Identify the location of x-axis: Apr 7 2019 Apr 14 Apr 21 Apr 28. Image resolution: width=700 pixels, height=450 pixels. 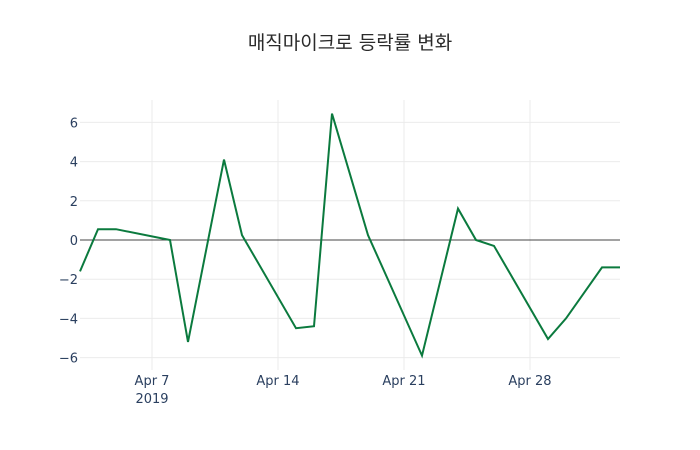
(343, 390).